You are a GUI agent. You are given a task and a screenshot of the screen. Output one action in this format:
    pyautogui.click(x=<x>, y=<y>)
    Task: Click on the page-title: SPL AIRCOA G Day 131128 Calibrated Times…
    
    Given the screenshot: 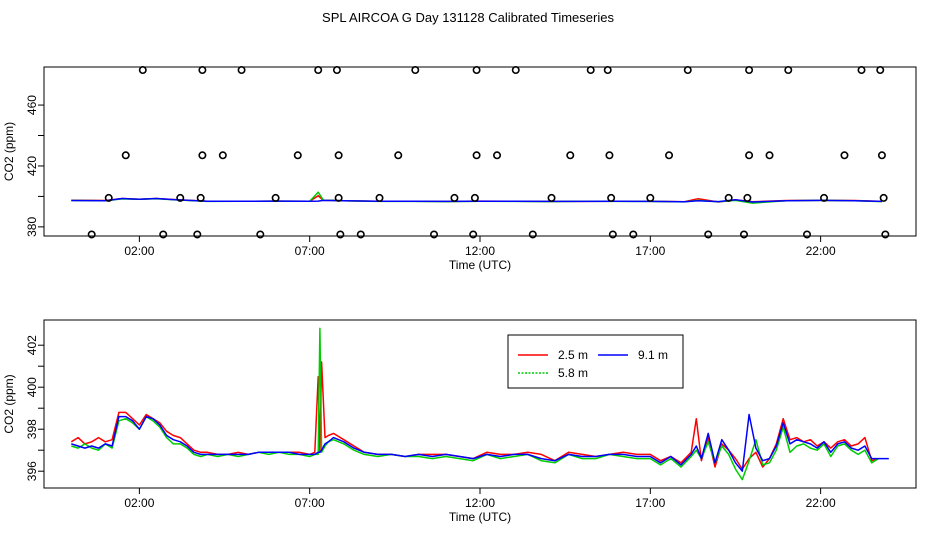 What is the action you would take?
    pyautogui.click(x=468, y=17)
    